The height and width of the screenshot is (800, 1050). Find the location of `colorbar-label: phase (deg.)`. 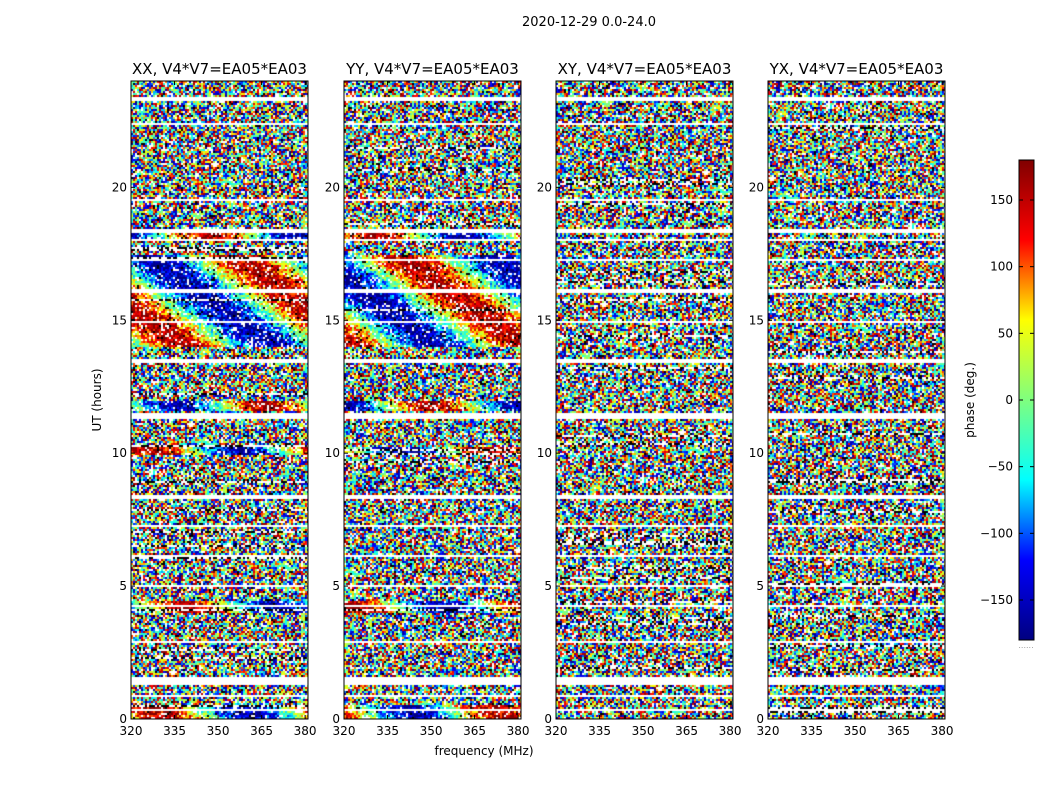

colorbar-label: phase (deg.) is located at coordinates (970, 400).